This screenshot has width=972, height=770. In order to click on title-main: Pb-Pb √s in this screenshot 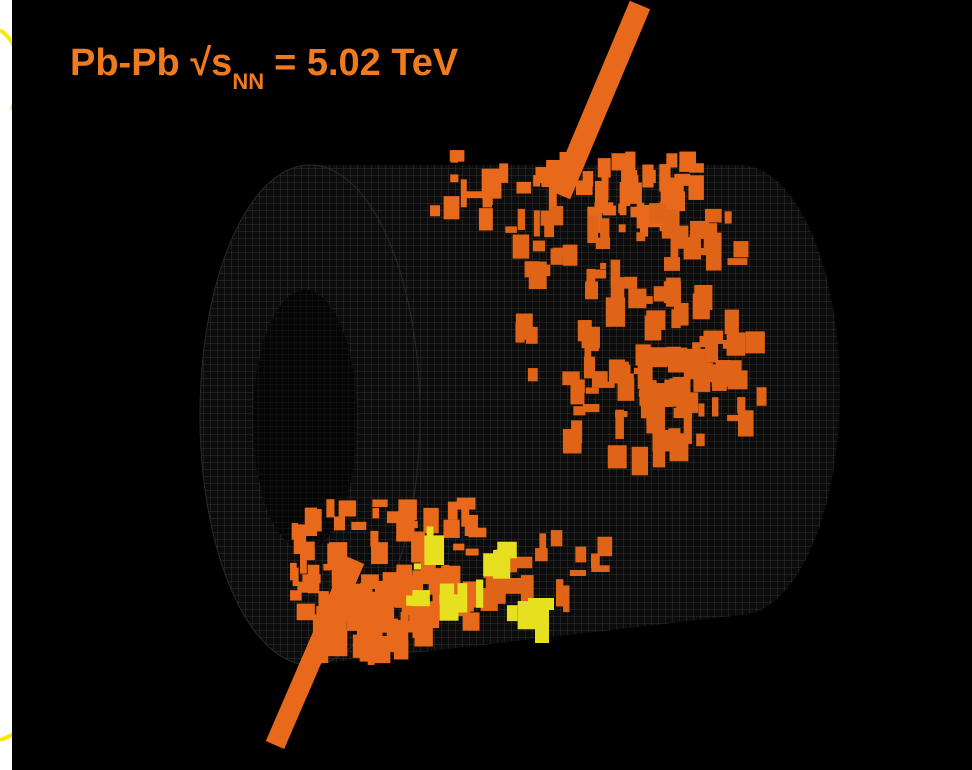, I will do `click(151, 63)`.